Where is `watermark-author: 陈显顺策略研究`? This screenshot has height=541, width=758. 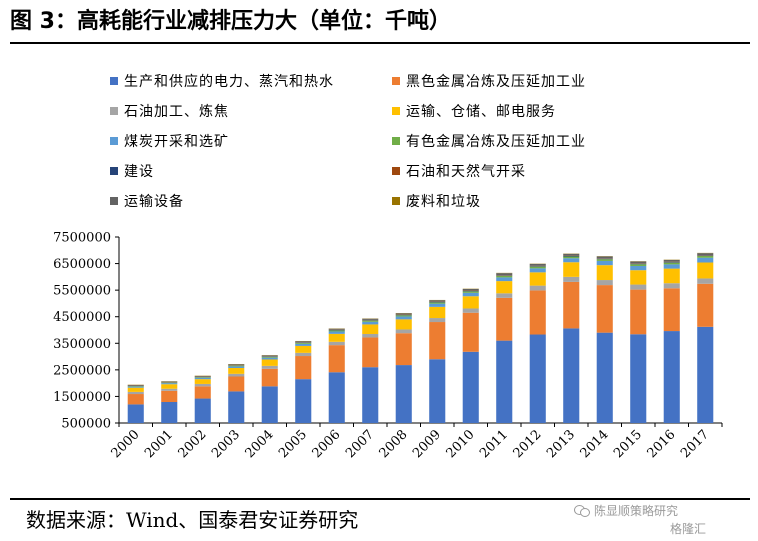
watermark-author: 陈显顺策略研究 is located at coordinates (636, 511).